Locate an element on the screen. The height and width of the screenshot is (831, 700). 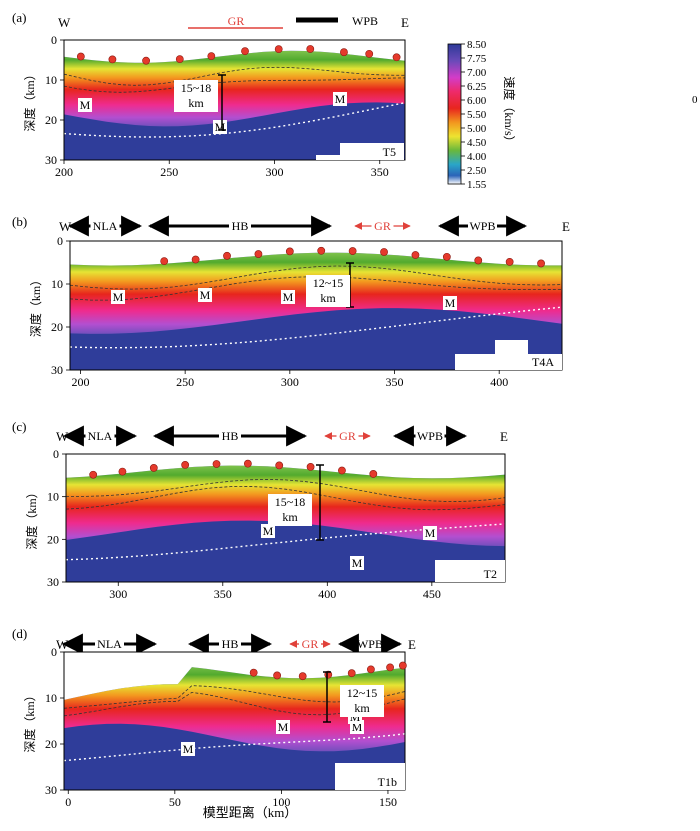
x-tick-label: 50 is located at coordinates (175, 802).